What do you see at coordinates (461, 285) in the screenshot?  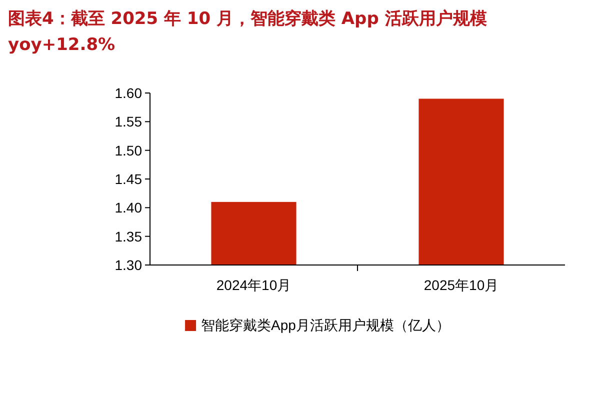 I see `x-tick-label: 2025年10月` at bounding box center [461, 285].